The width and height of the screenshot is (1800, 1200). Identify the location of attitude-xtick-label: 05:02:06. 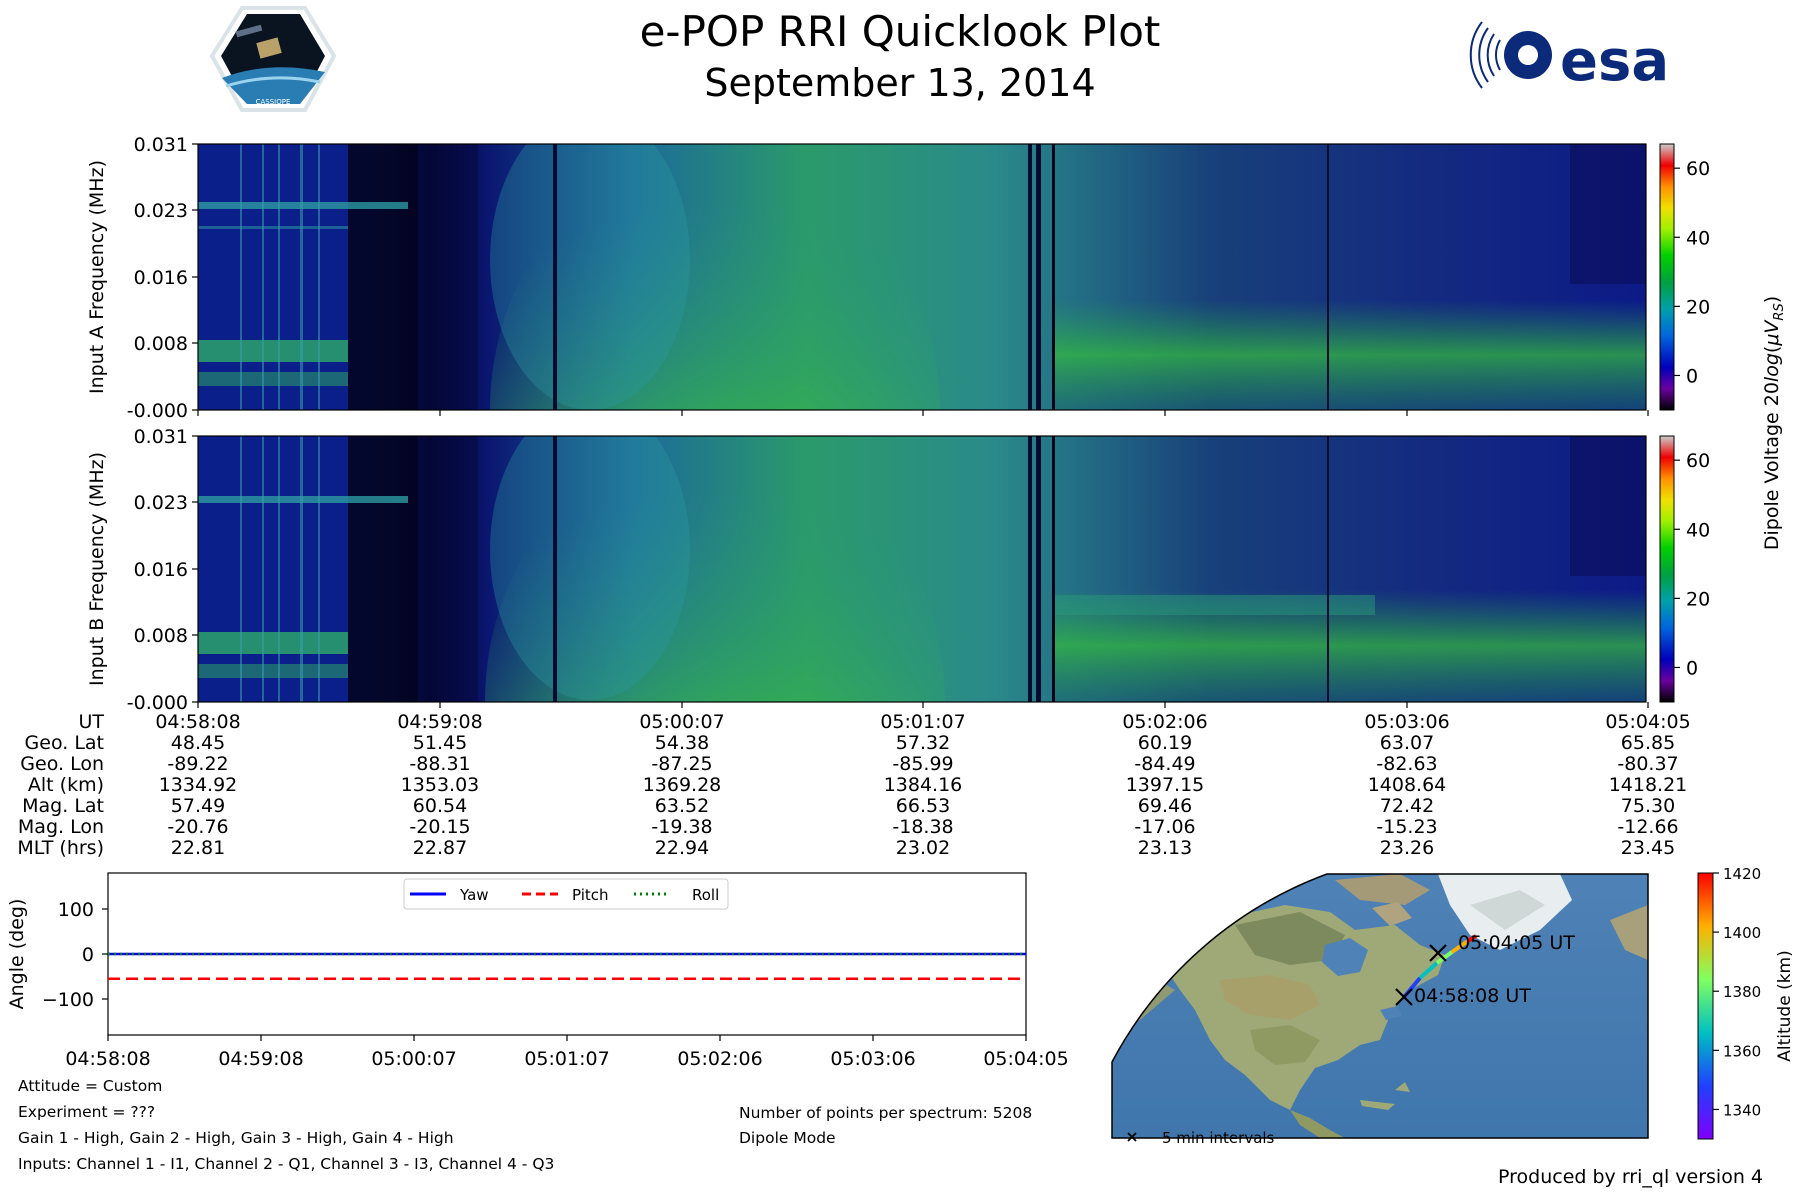
(719, 1059).